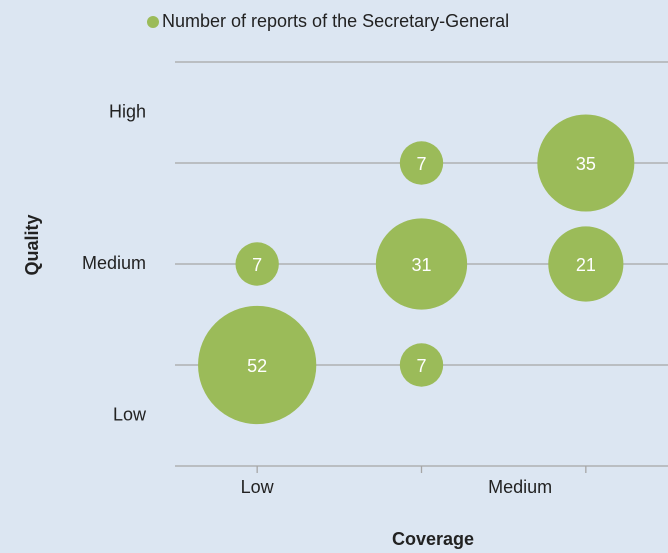 This screenshot has width=668, height=553. Describe the element at coordinates (520, 487) in the screenshot. I see `x-tick-label: Medium` at that location.